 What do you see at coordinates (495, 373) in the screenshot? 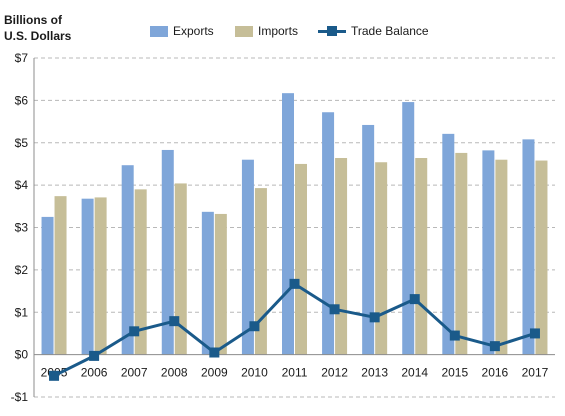
I see `x-tick-label: 2016` at bounding box center [495, 373].